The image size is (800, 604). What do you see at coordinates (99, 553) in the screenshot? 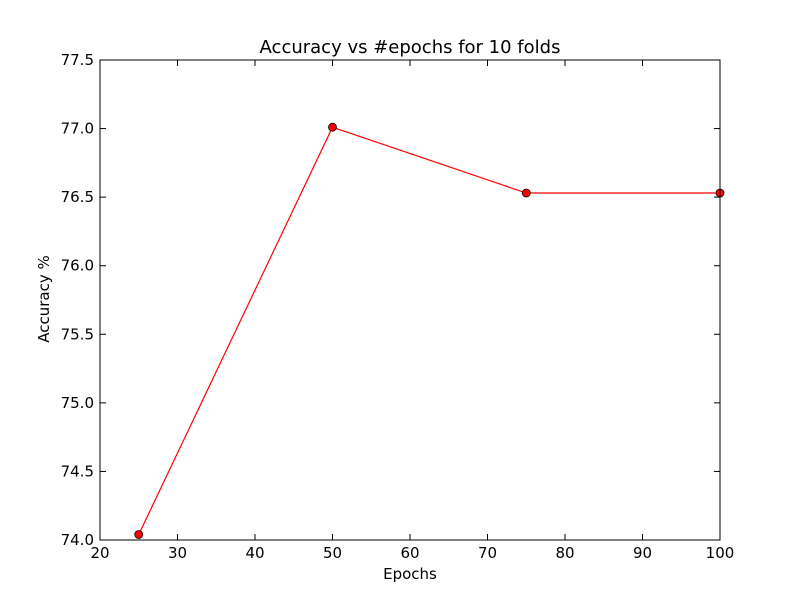
I see `x-tick-label: 20` at bounding box center [99, 553].